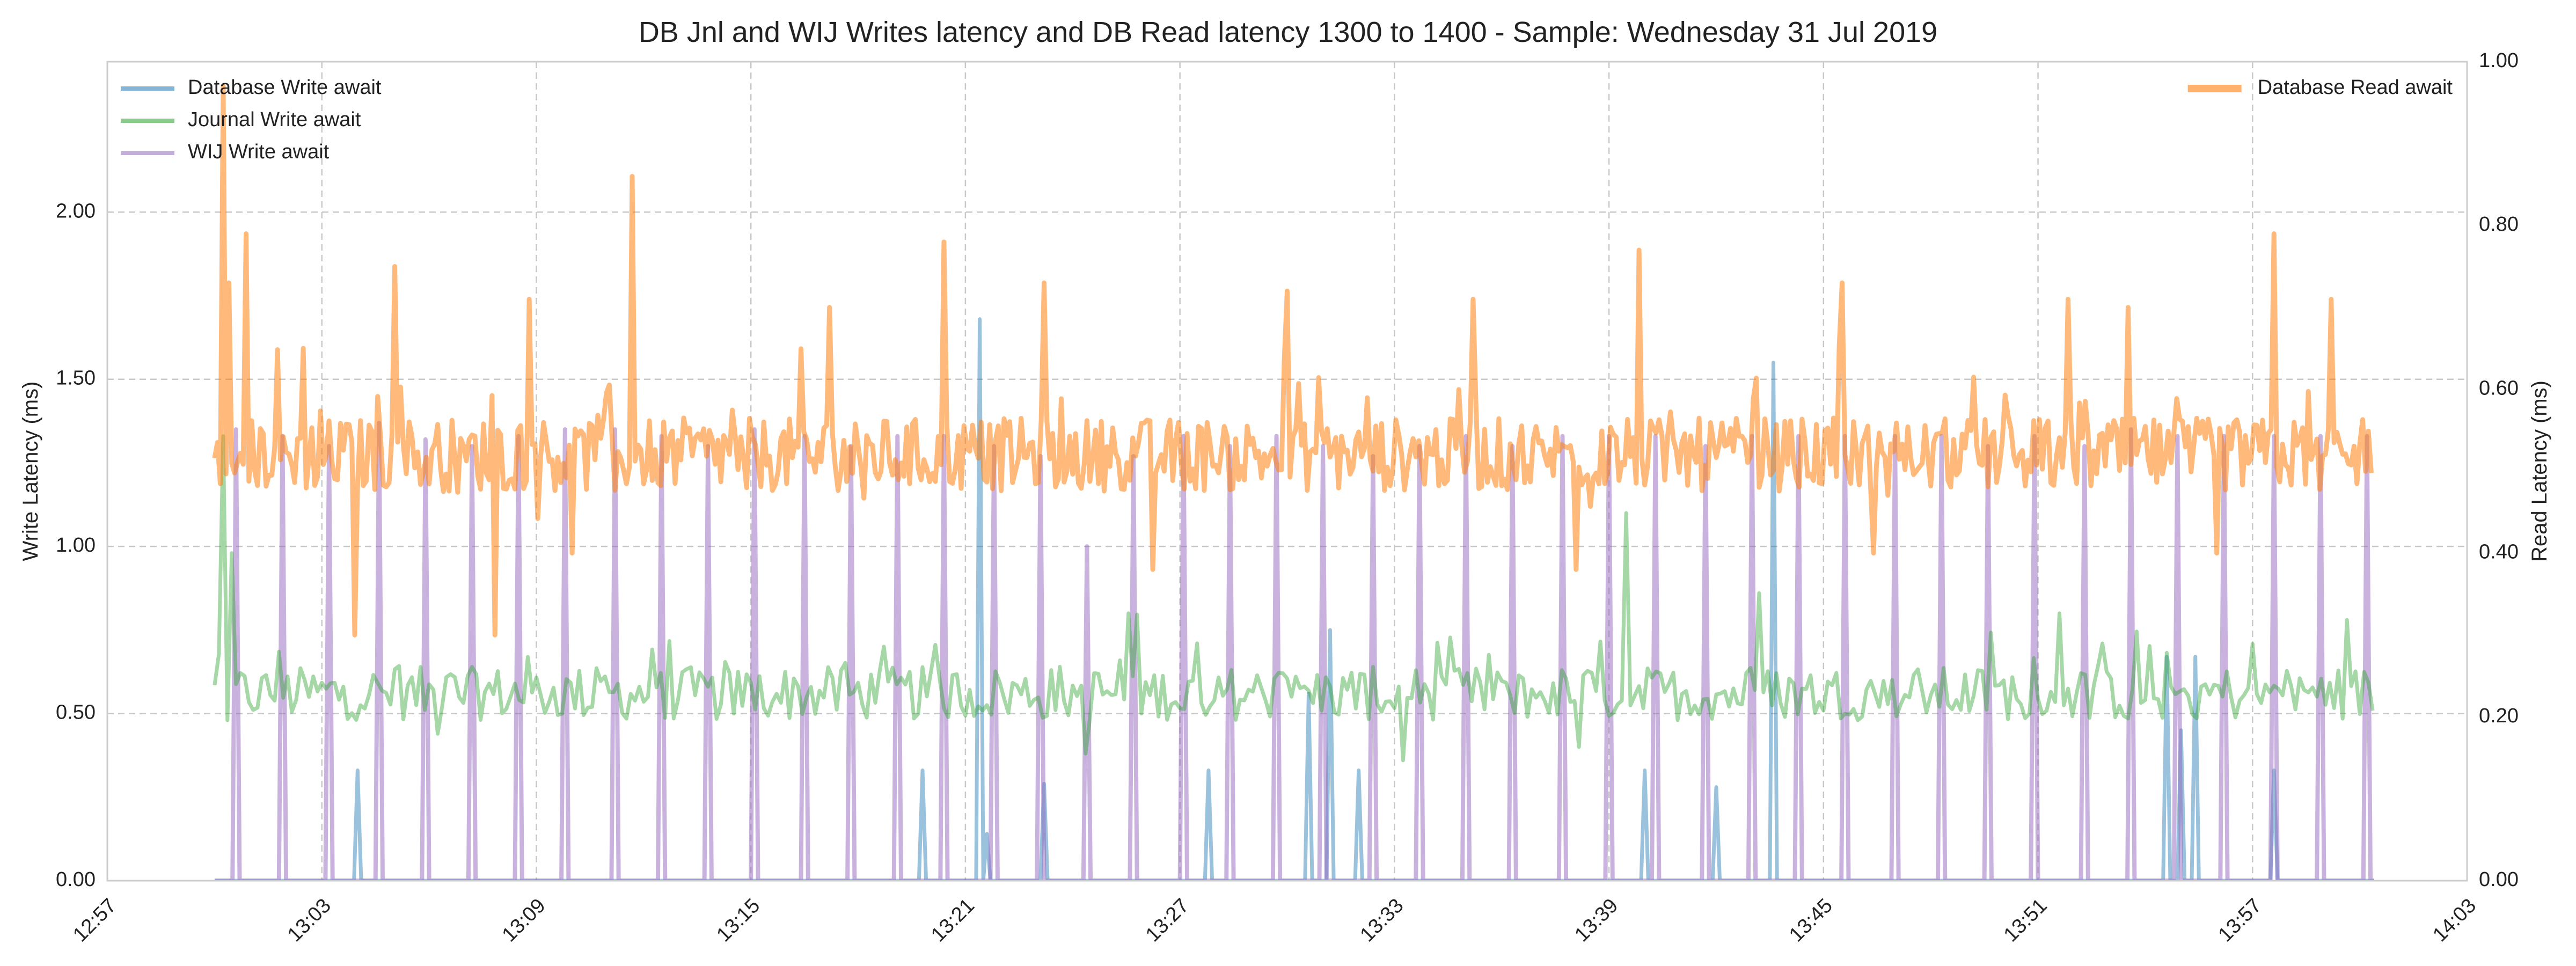 This screenshot has width=2576, height=966. I want to click on y-right-tick-label: 0.20, so click(2499, 716).